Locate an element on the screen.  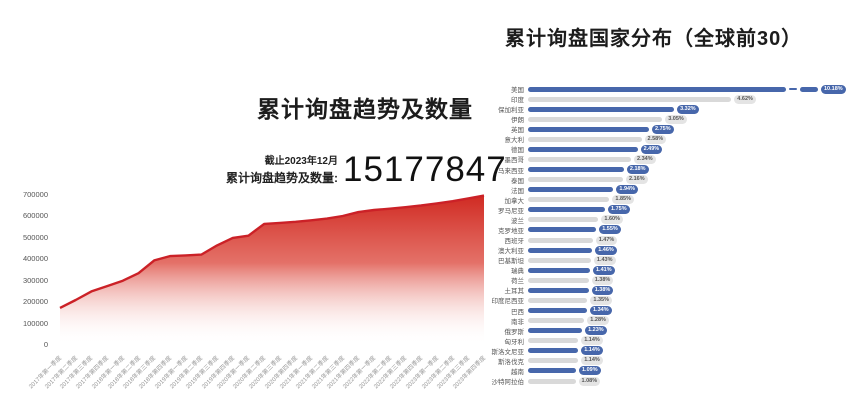
total-count-label: 累计询盘趋势及数量: is located at coordinates (282, 178).